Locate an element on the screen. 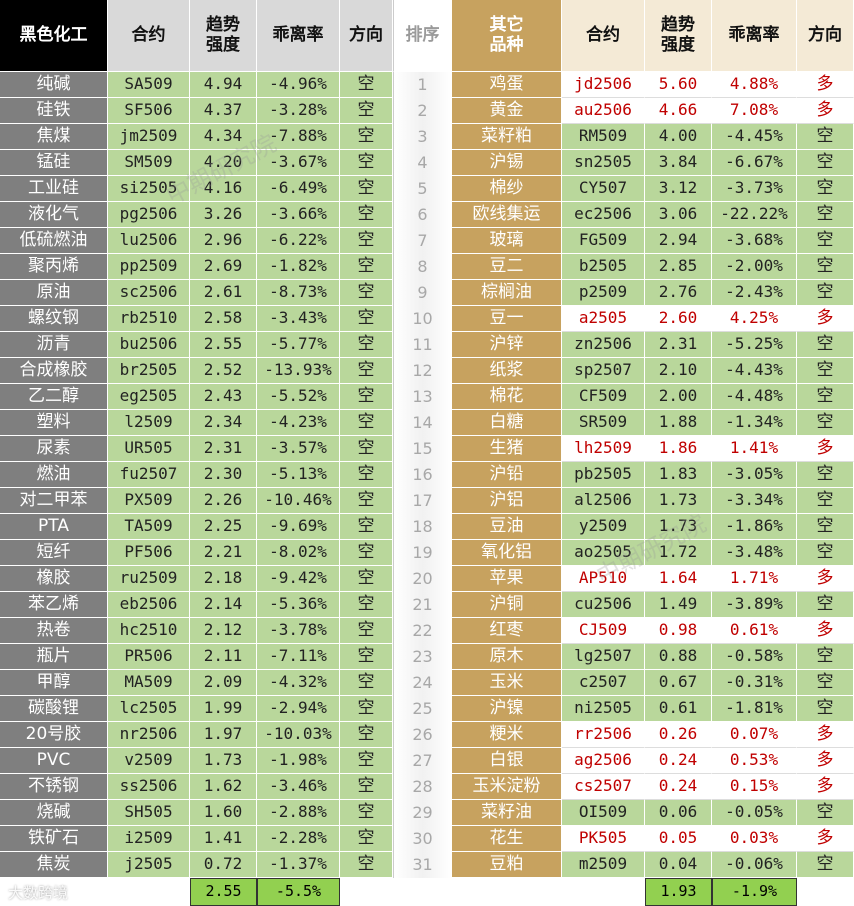 This screenshot has height=906, width=854. rank: 1 is located at coordinates (422, 85).